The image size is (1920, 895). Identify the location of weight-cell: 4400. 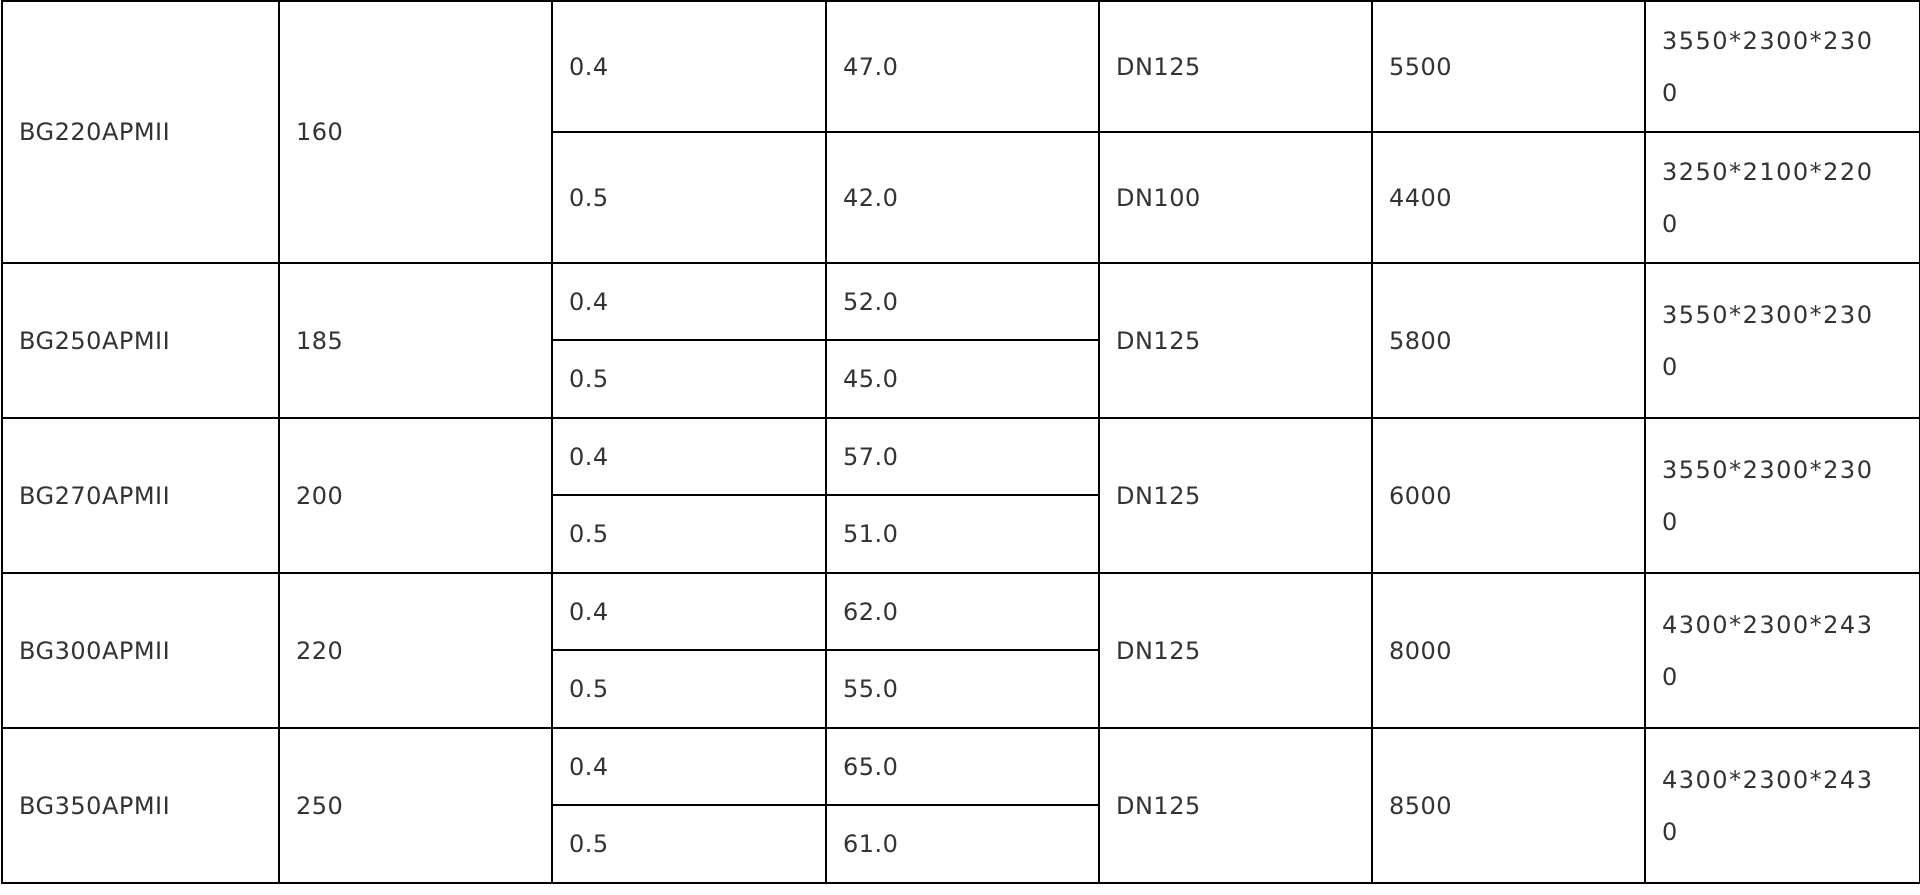
(1508, 197).